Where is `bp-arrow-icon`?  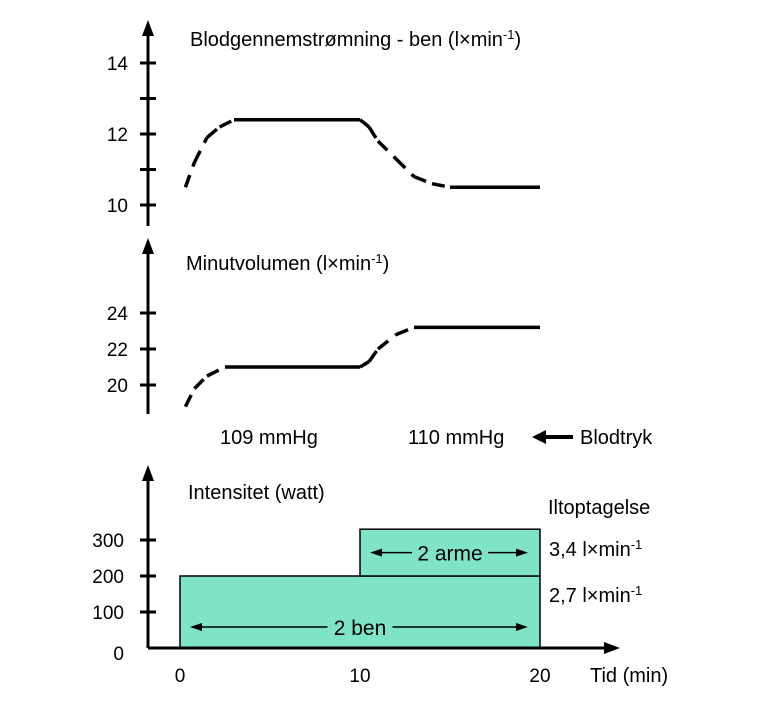
bp-arrow-icon is located at coordinates (552, 437).